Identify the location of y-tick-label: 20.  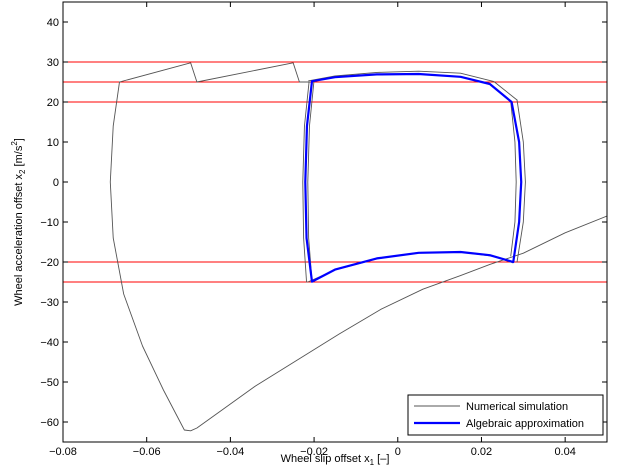
(53, 103).